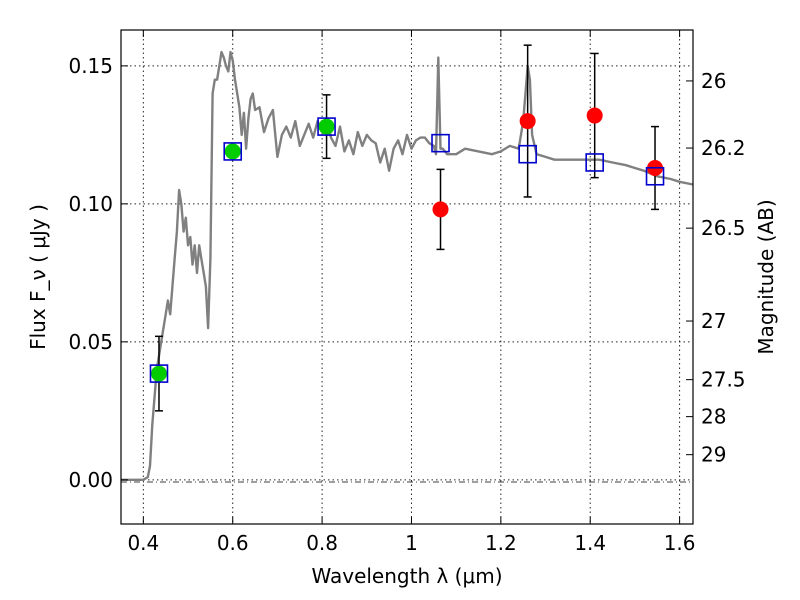 This screenshot has height=600, width=800. What do you see at coordinates (713, 455) in the screenshot?
I see `y2-tick-label: 29` at bounding box center [713, 455].